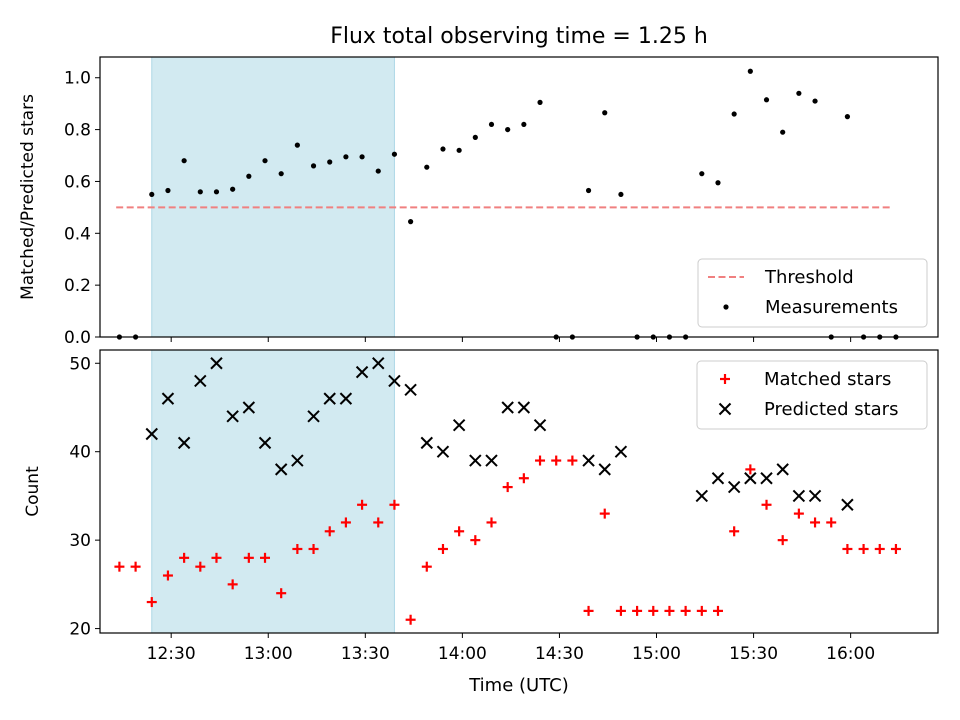 The height and width of the screenshot is (720, 960). I want to click on measurements-legend: Measurements, so click(810, 307).